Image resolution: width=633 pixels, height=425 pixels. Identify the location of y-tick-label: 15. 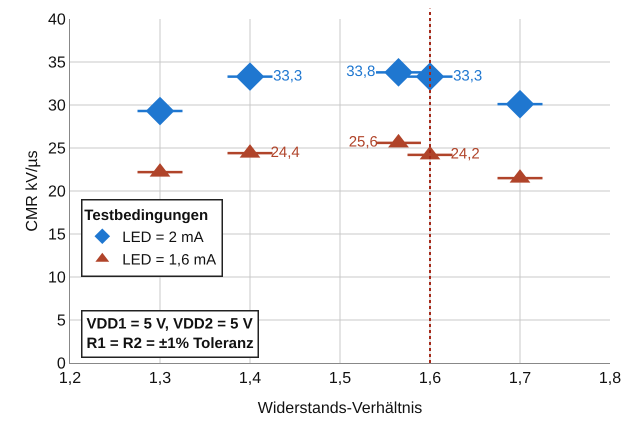
(57, 235).